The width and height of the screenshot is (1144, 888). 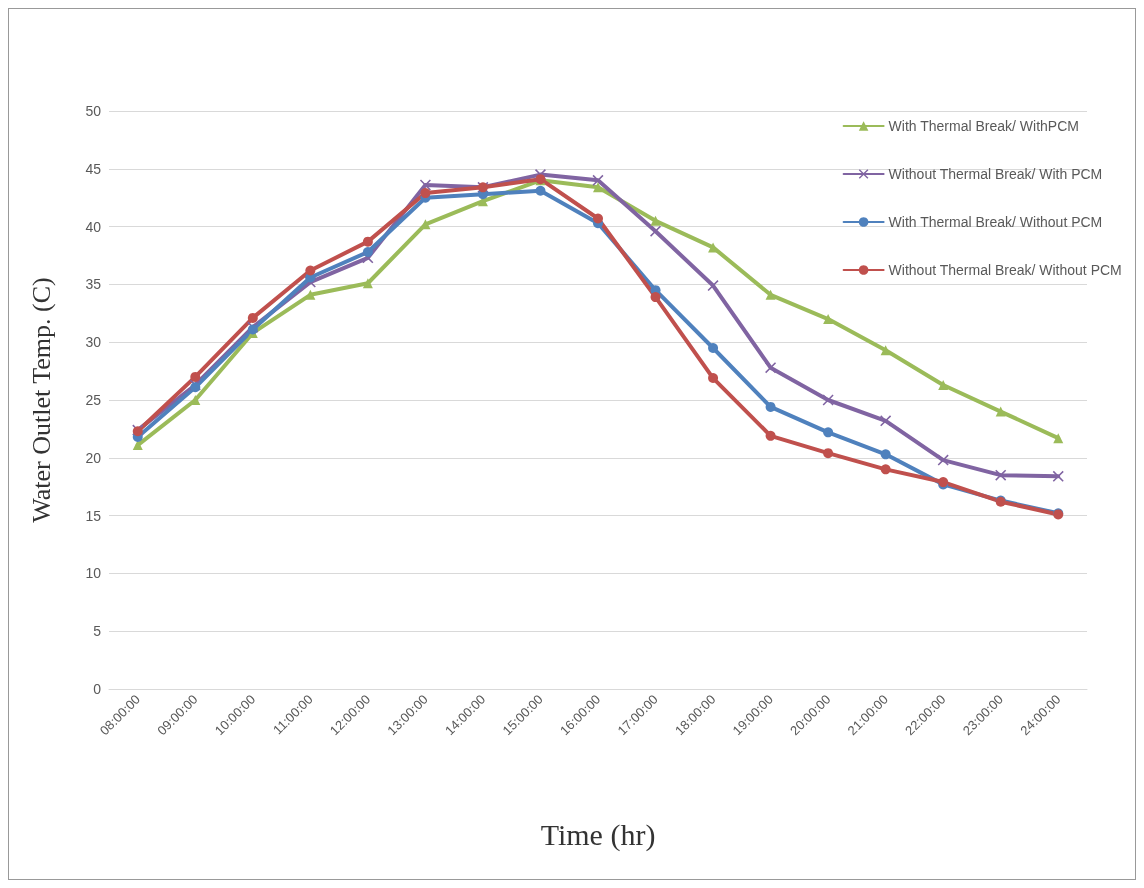 What do you see at coordinates (93, 168) in the screenshot?
I see `y-tick-label: 45` at bounding box center [93, 168].